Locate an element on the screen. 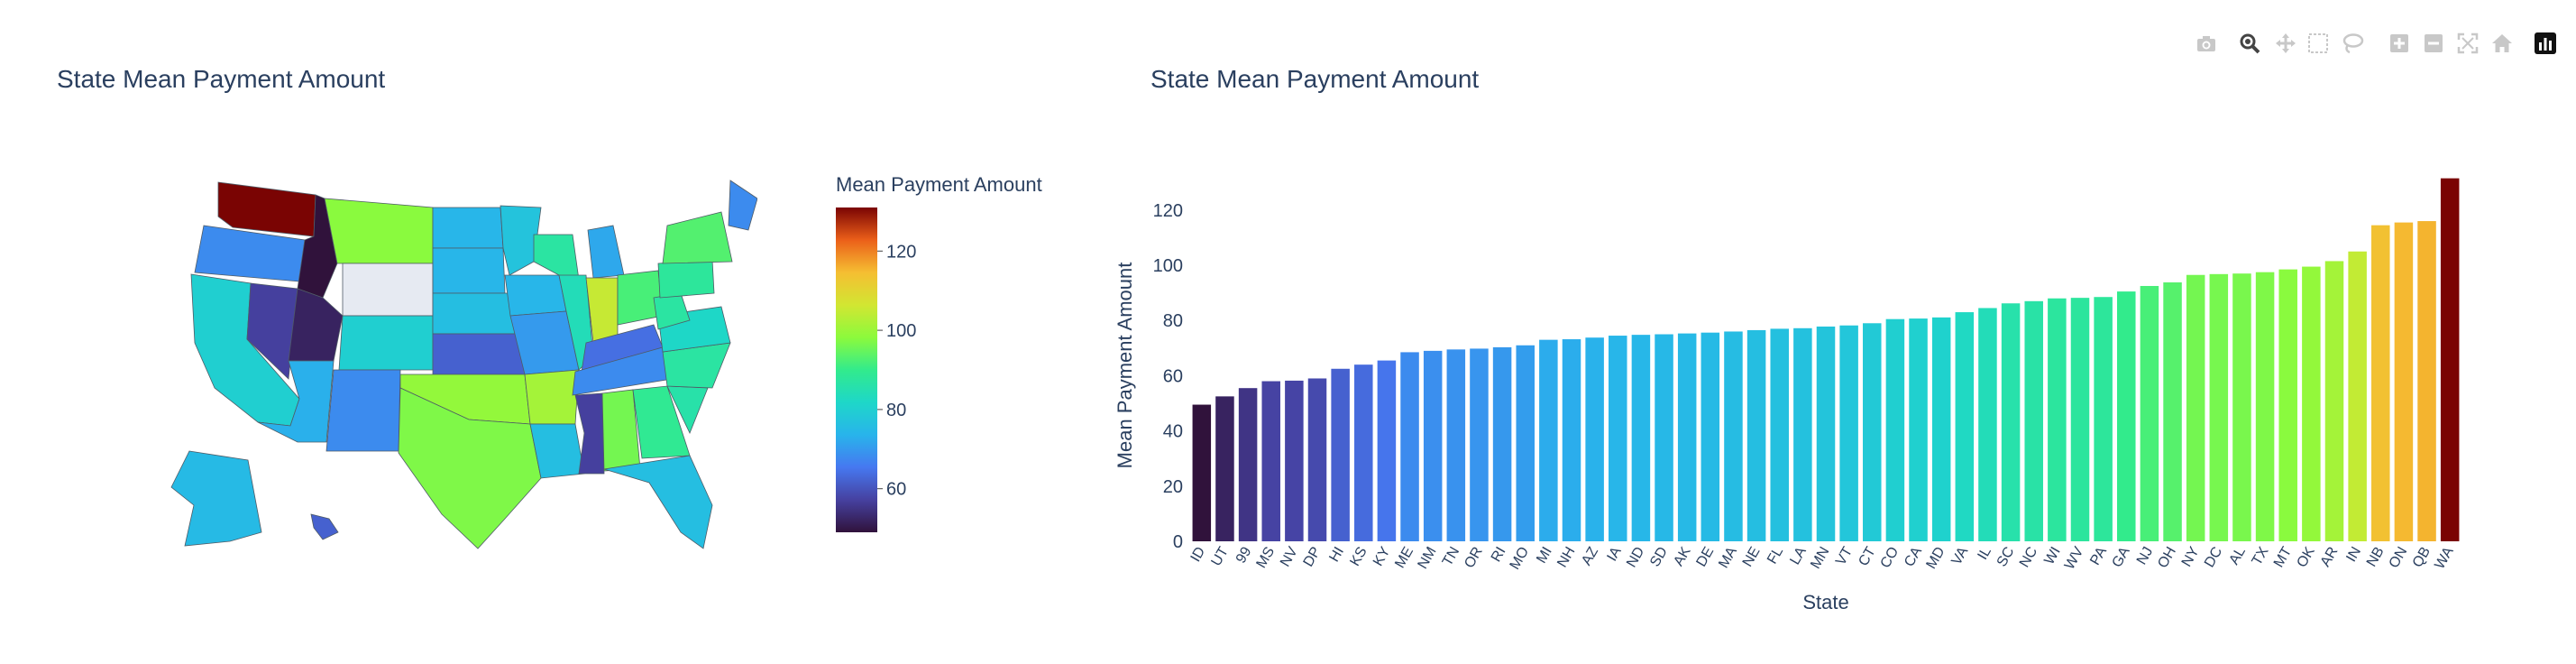 This screenshot has height=664, width=2576. state-nm is located at coordinates (363, 410).